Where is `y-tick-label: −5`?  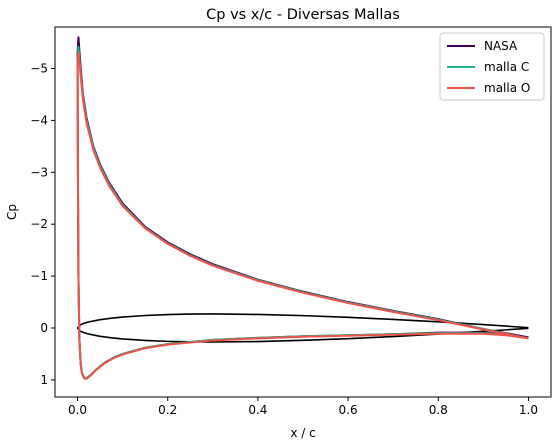
y-tick-label: −5 is located at coordinates (39, 69).